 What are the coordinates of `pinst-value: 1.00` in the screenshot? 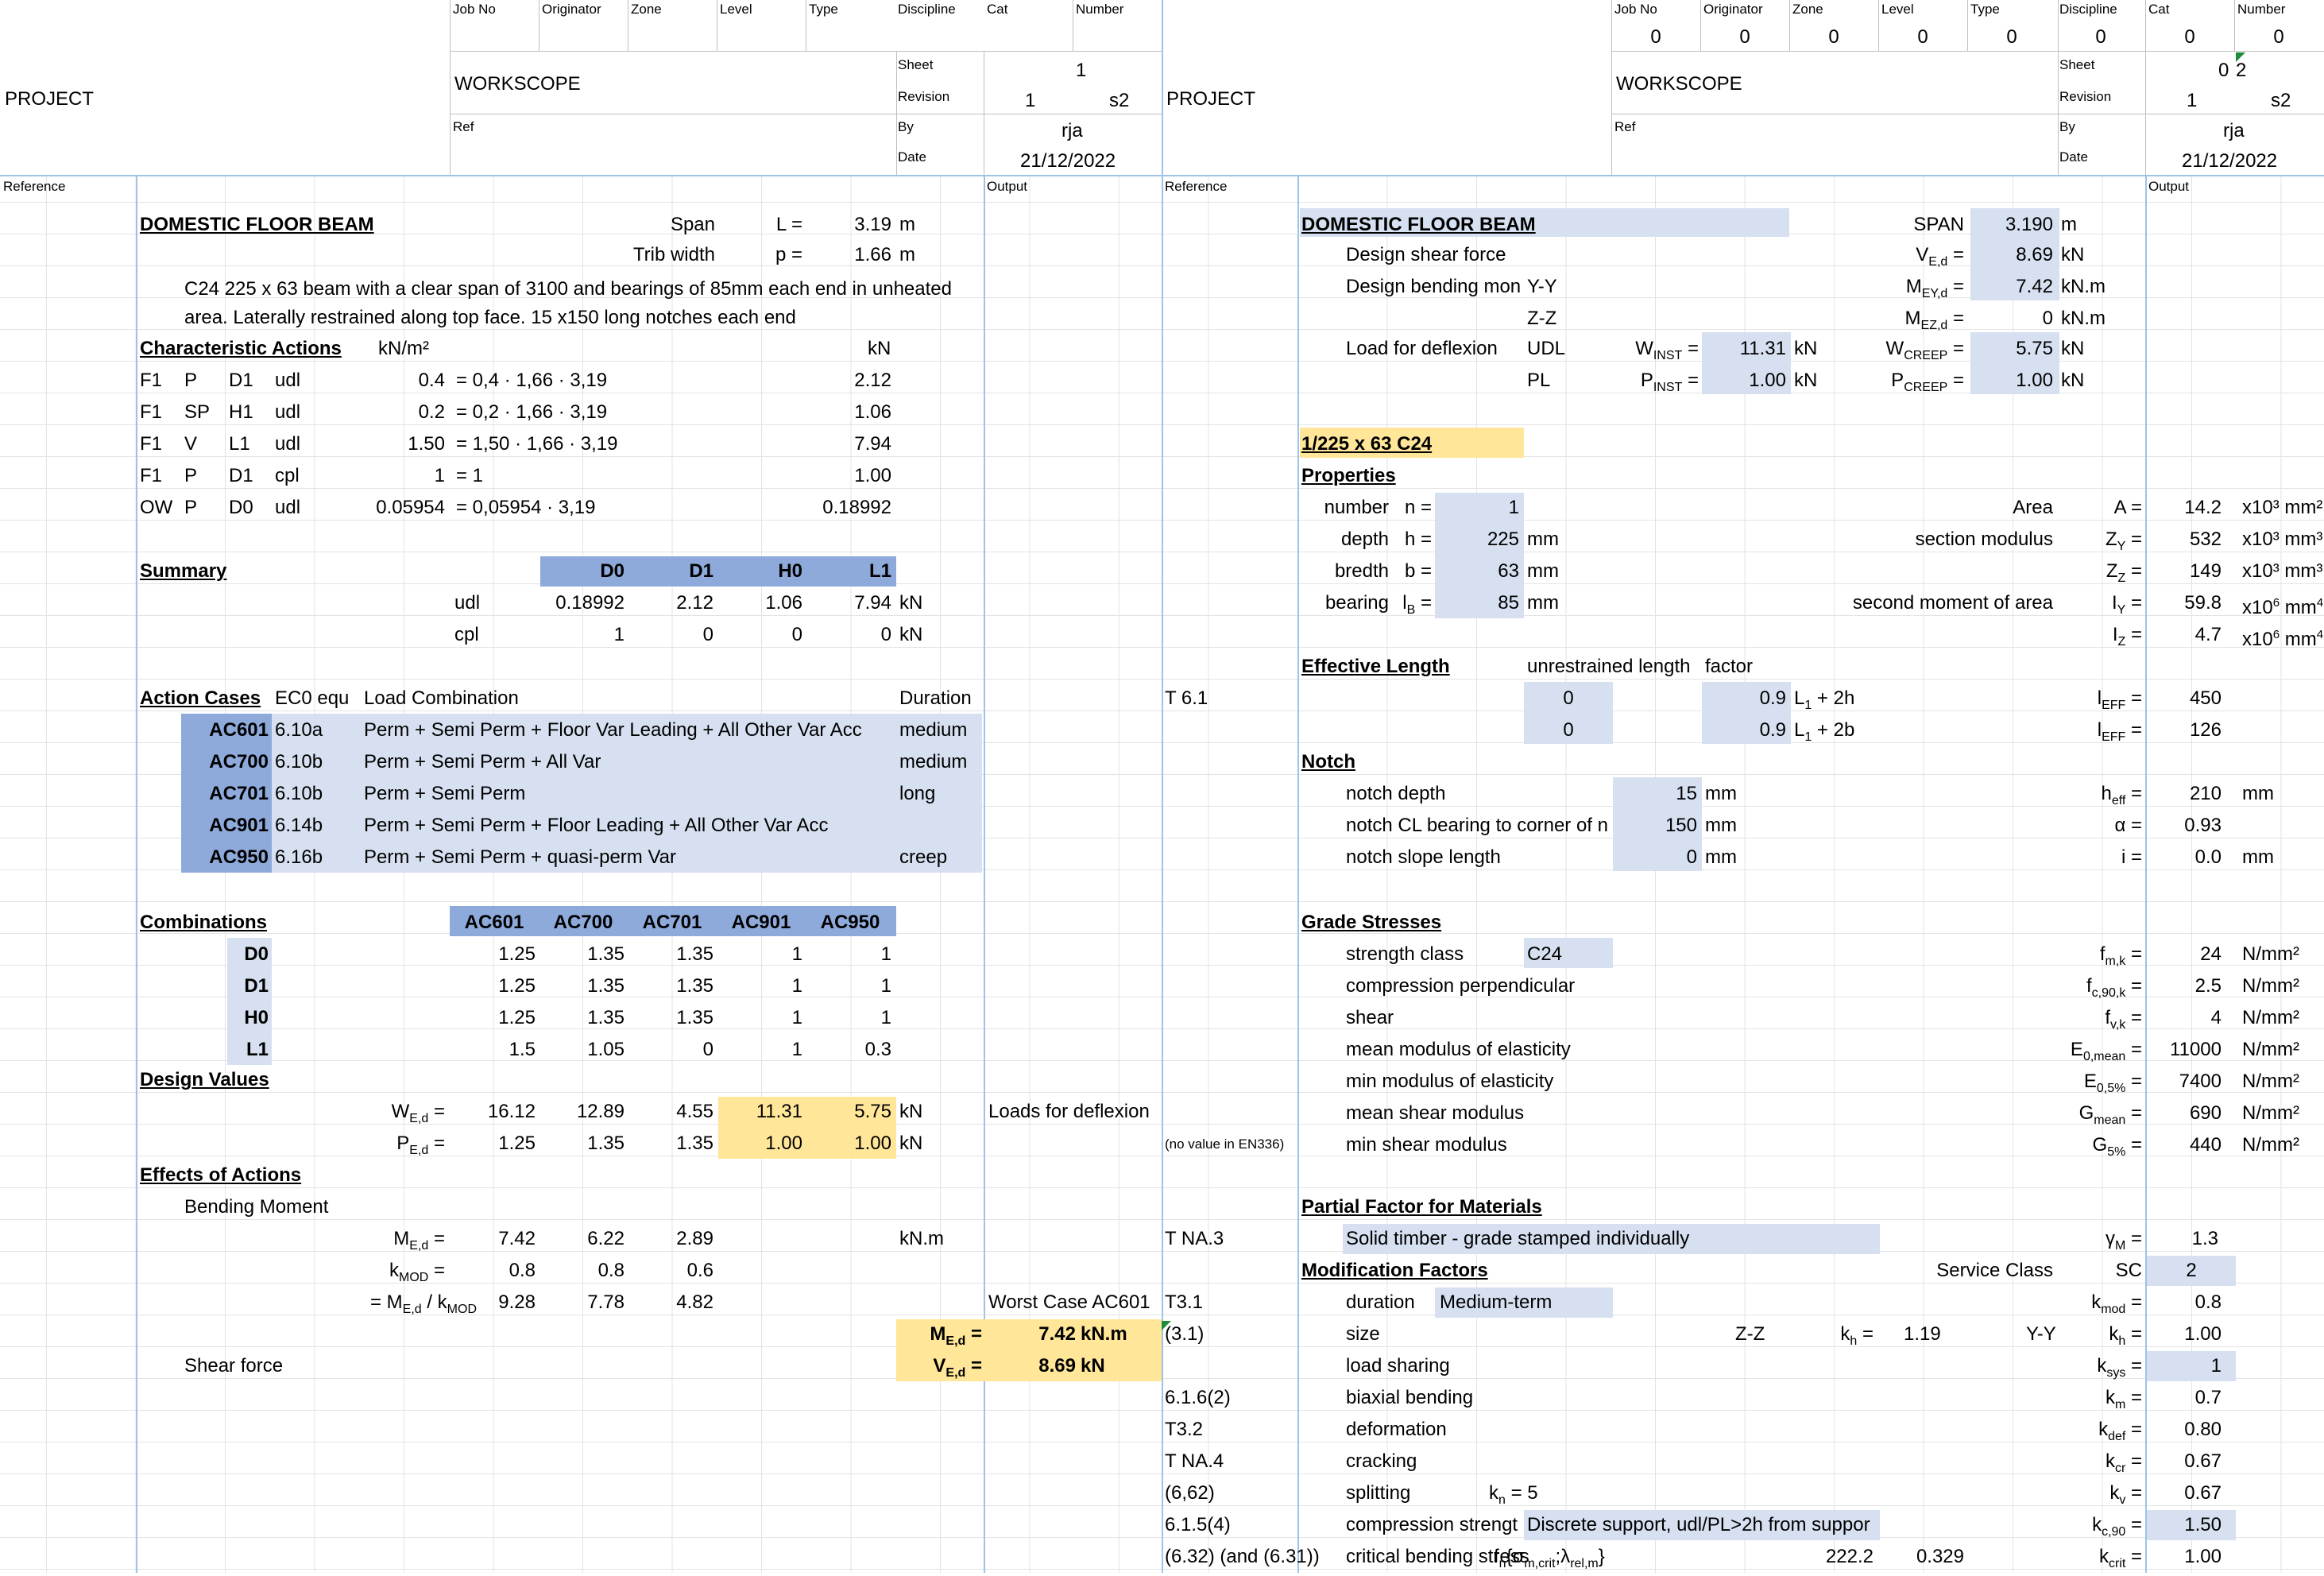 It's located at (1767, 380).